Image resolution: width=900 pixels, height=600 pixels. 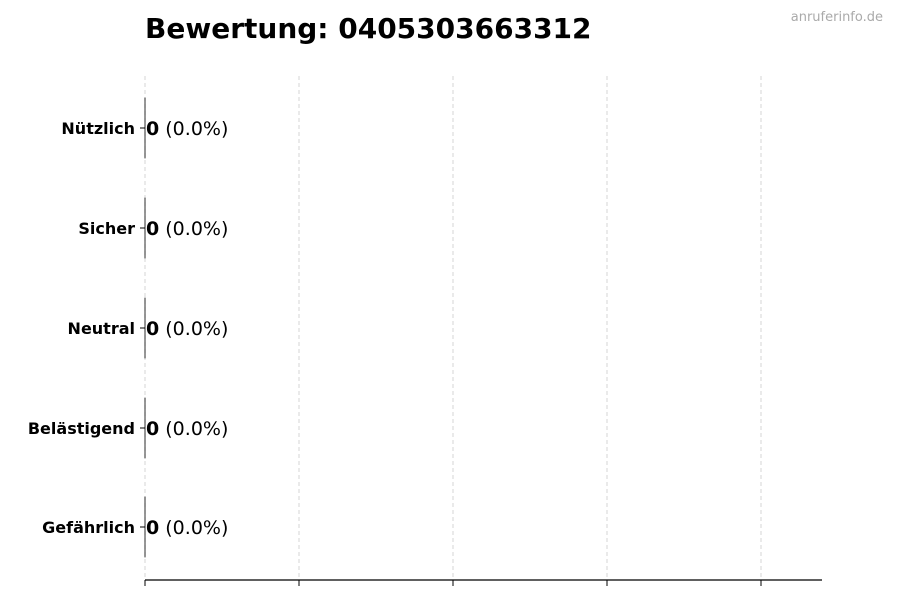 I want to click on category-label: Neutral, so click(x=101, y=328).